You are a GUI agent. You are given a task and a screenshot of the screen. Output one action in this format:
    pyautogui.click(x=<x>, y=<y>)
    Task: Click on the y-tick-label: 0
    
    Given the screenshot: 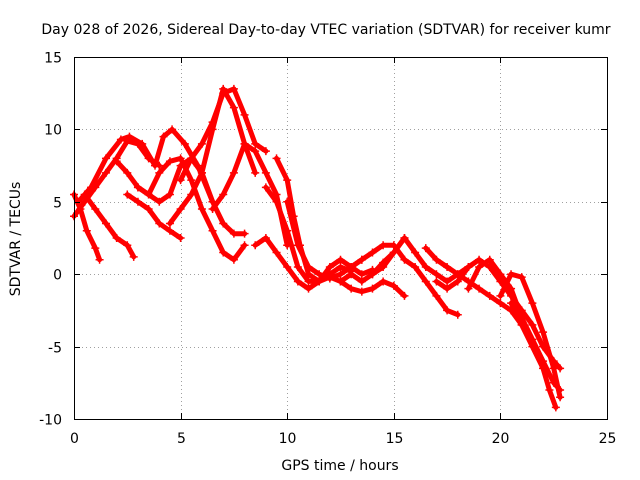 What is the action you would take?
    pyautogui.click(x=57, y=276)
    